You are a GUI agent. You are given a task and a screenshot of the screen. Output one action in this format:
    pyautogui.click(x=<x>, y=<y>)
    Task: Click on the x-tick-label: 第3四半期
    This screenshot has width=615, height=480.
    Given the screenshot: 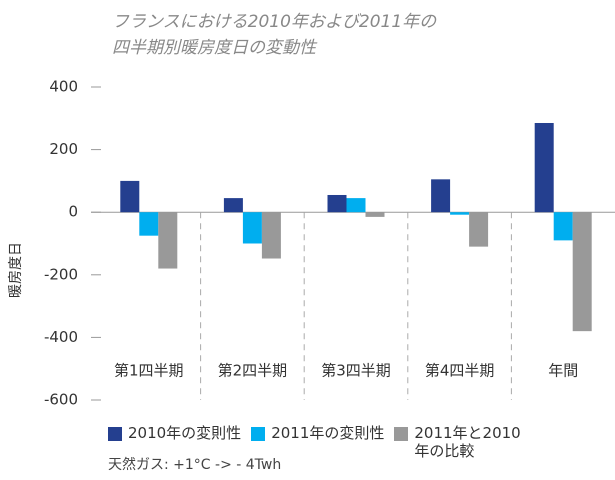 What is the action you would take?
    pyautogui.click(x=356, y=371)
    